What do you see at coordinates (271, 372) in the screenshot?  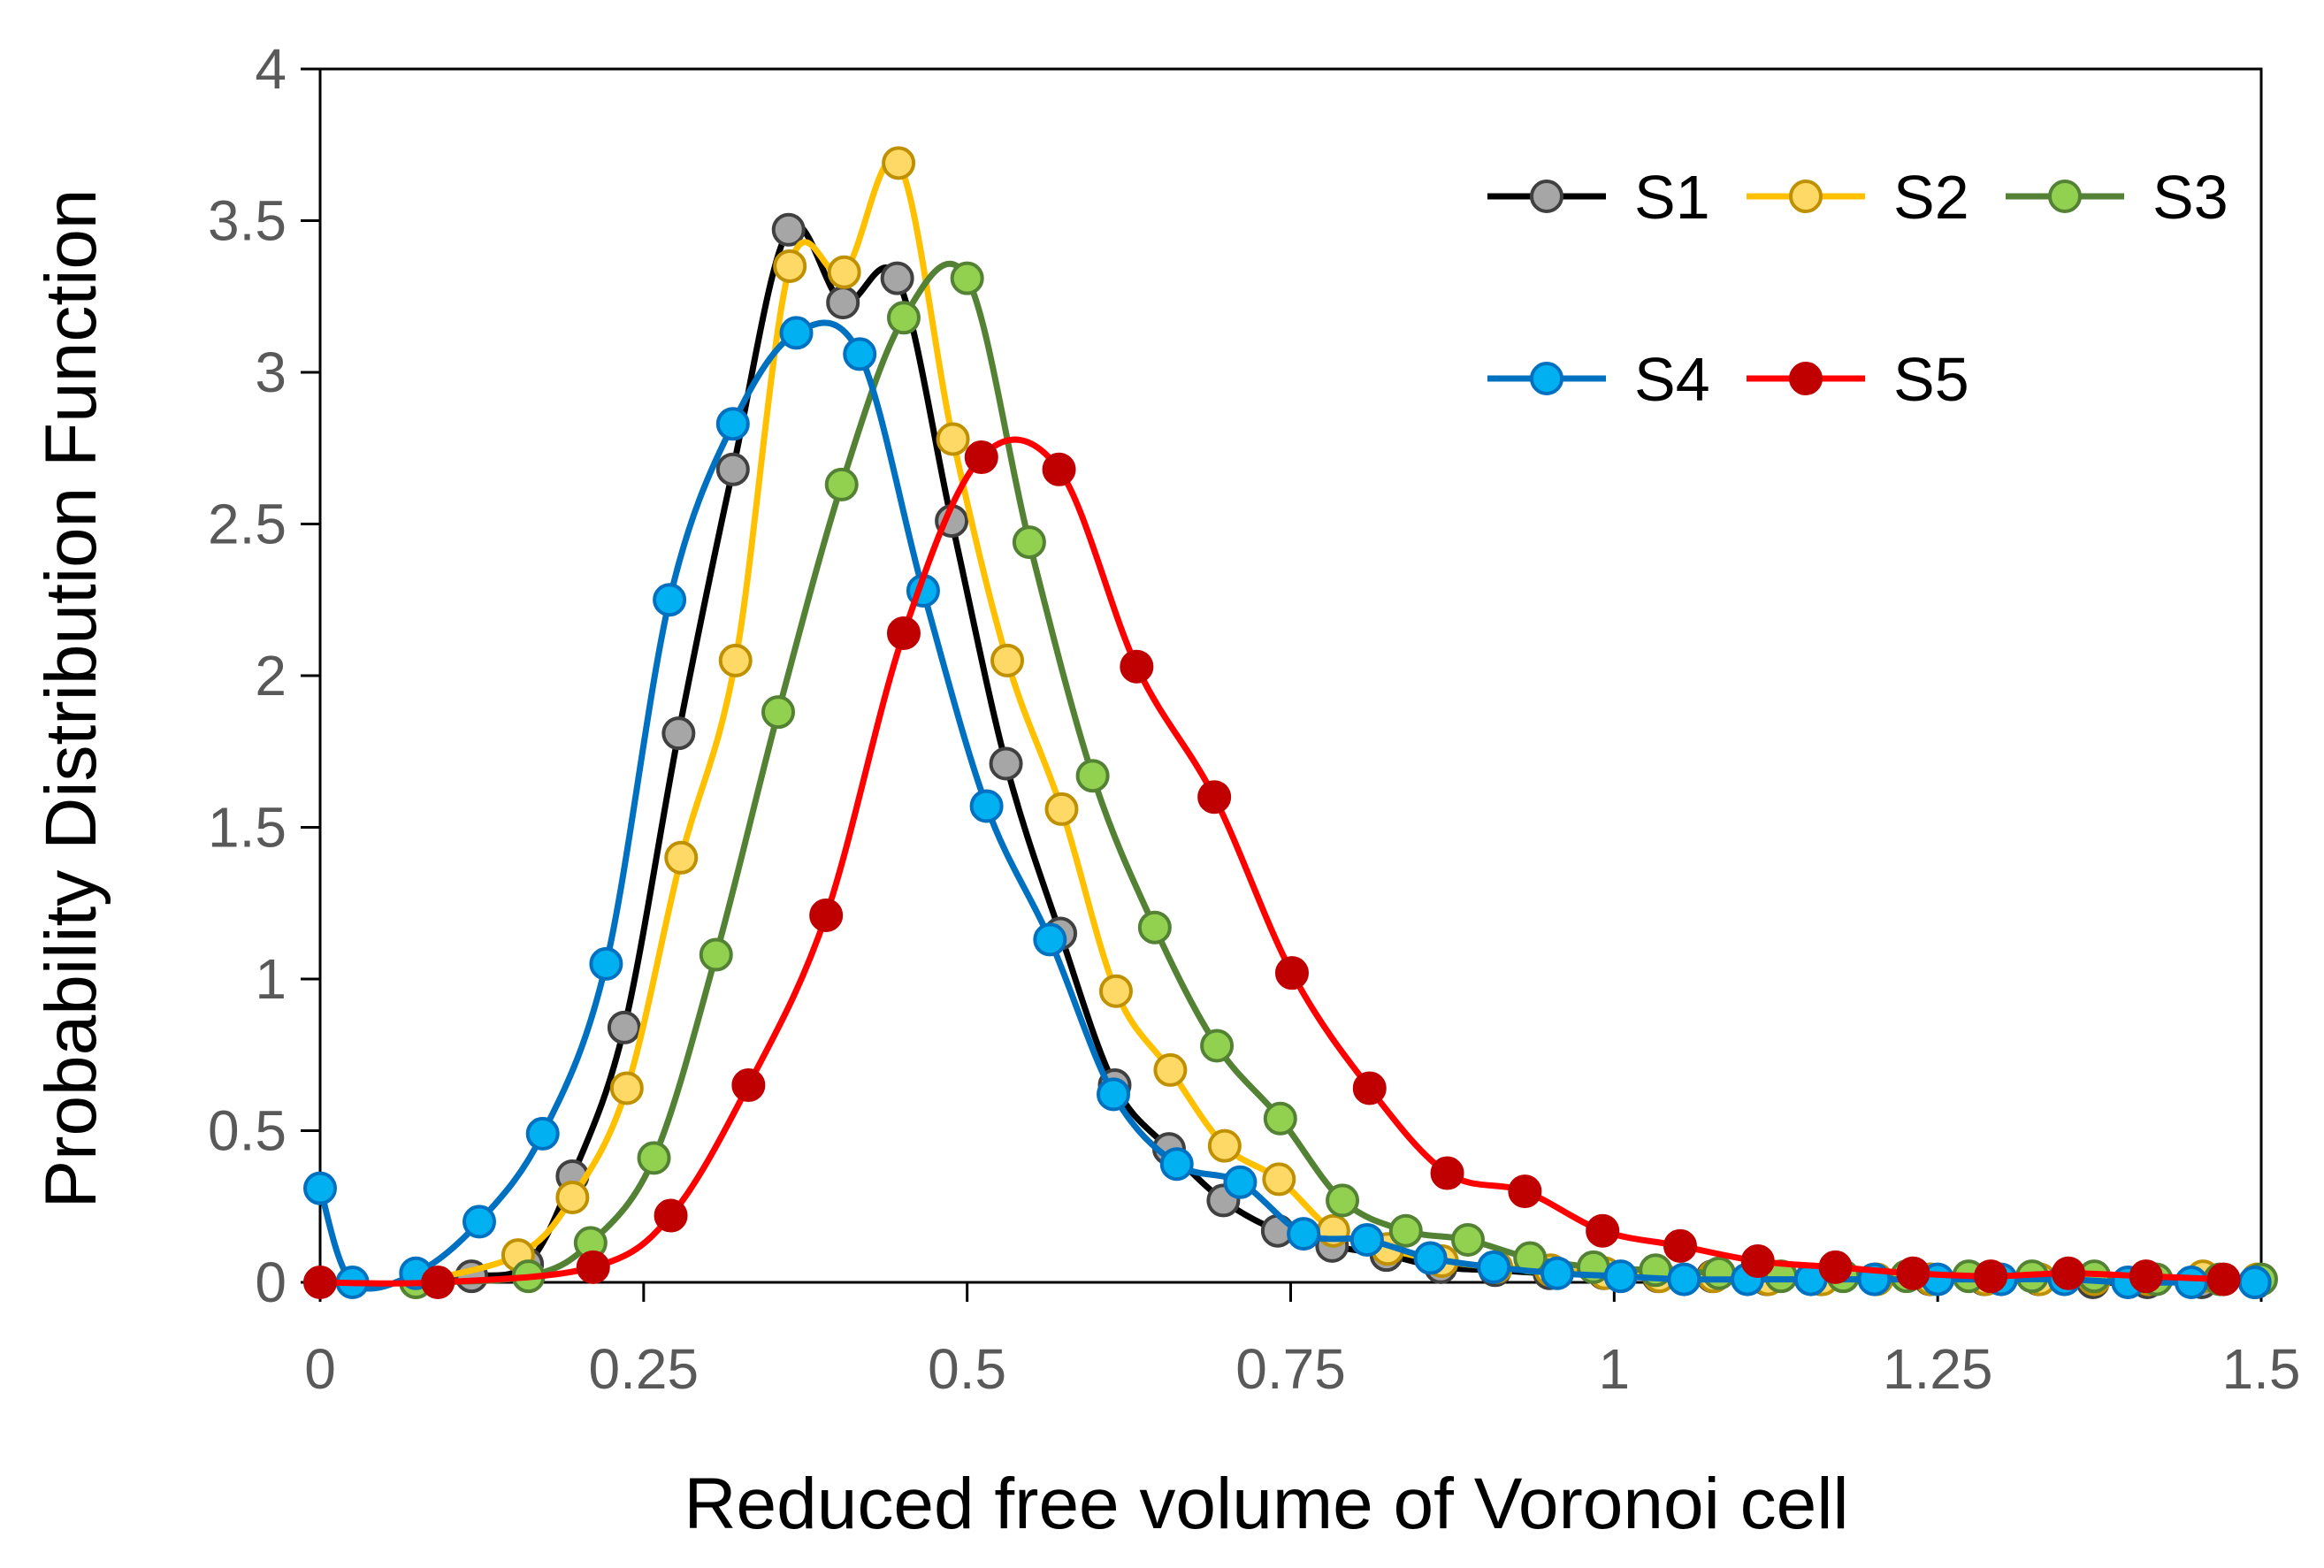 I see `y-tick-label: 3` at bounding box center [271, 372].